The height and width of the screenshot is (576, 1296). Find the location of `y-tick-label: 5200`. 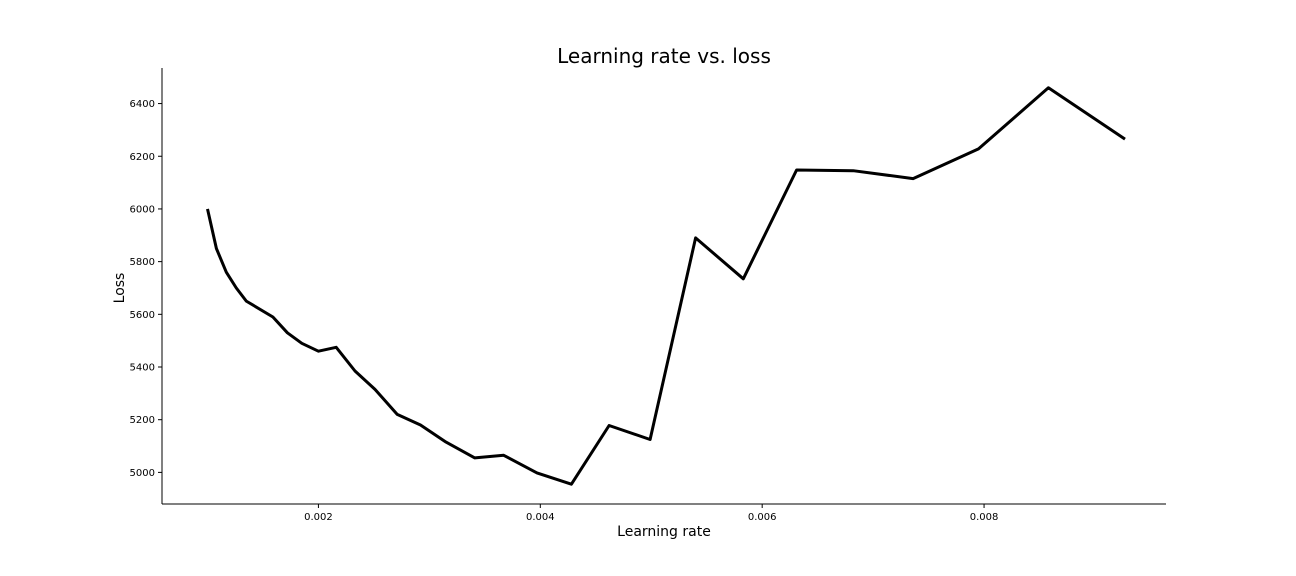

y-tick-label: 5200 is located at coordinates (142, 420).